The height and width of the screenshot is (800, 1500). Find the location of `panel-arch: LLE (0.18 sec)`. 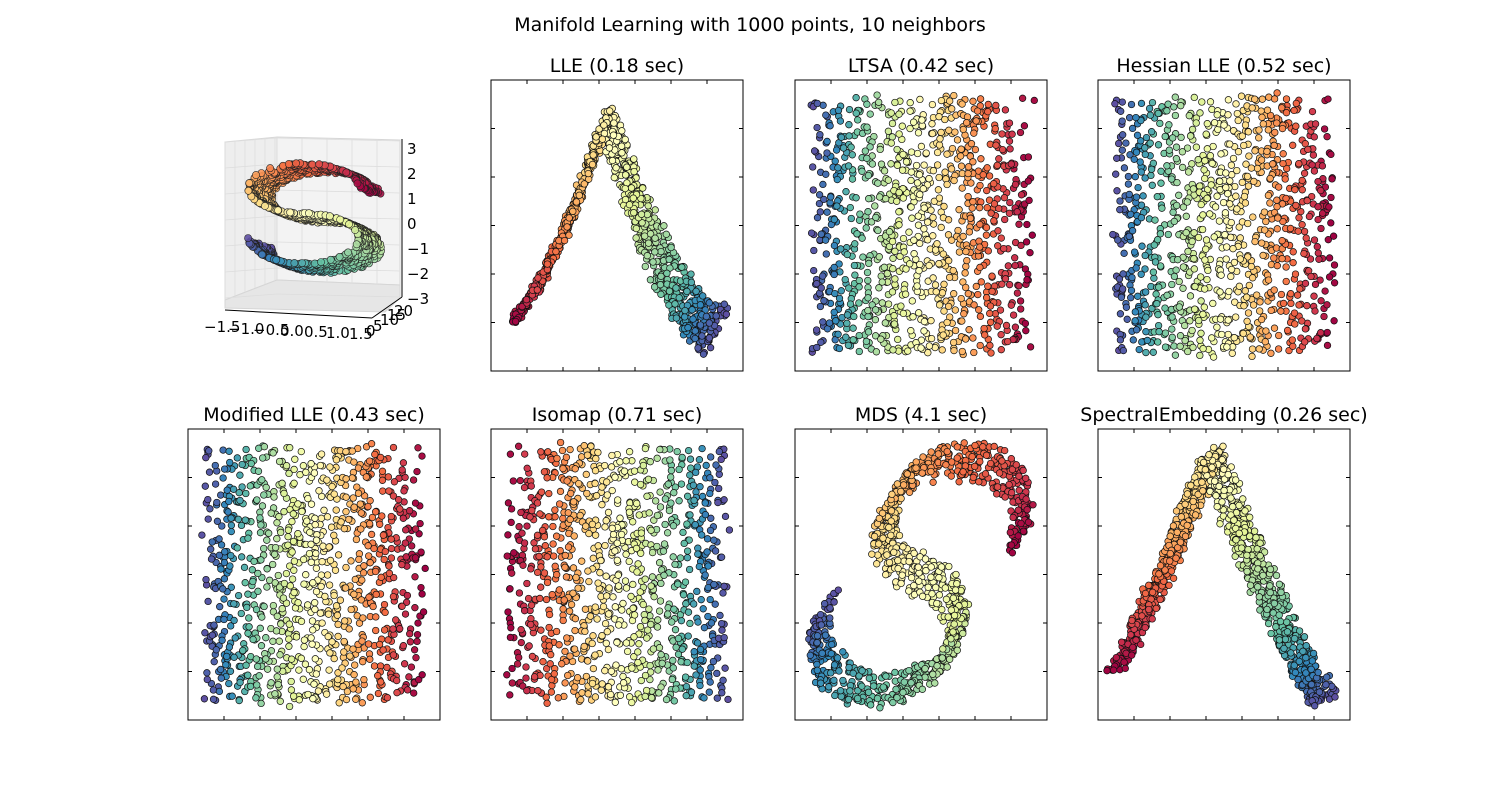

panel-arch: LLE (0.18 sec) is located at coordinates (617, 213).